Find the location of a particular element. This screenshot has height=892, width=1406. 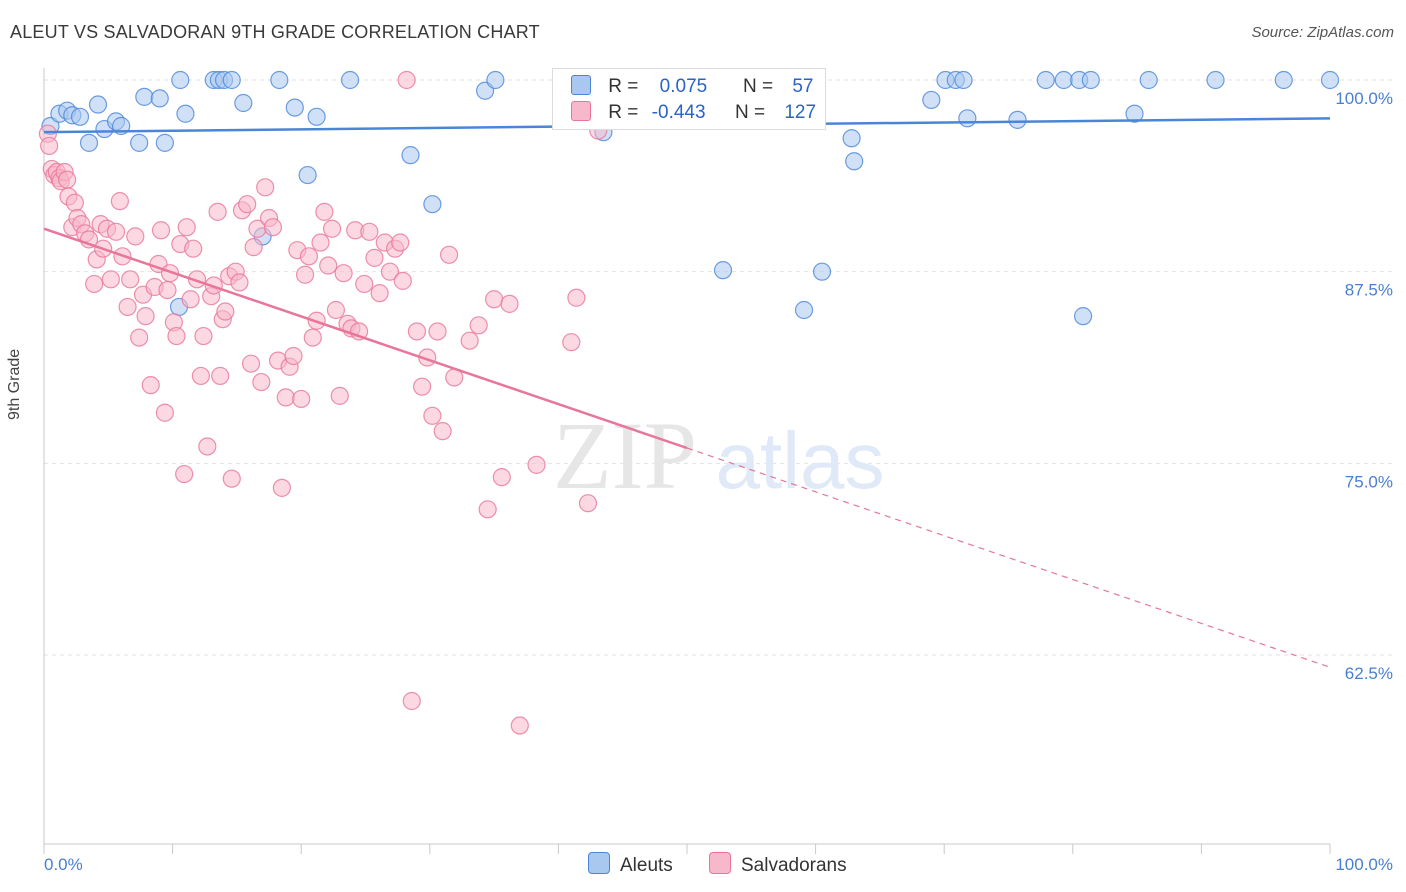

legend-r-value: -0.443 is located at coordinates (678, 112).